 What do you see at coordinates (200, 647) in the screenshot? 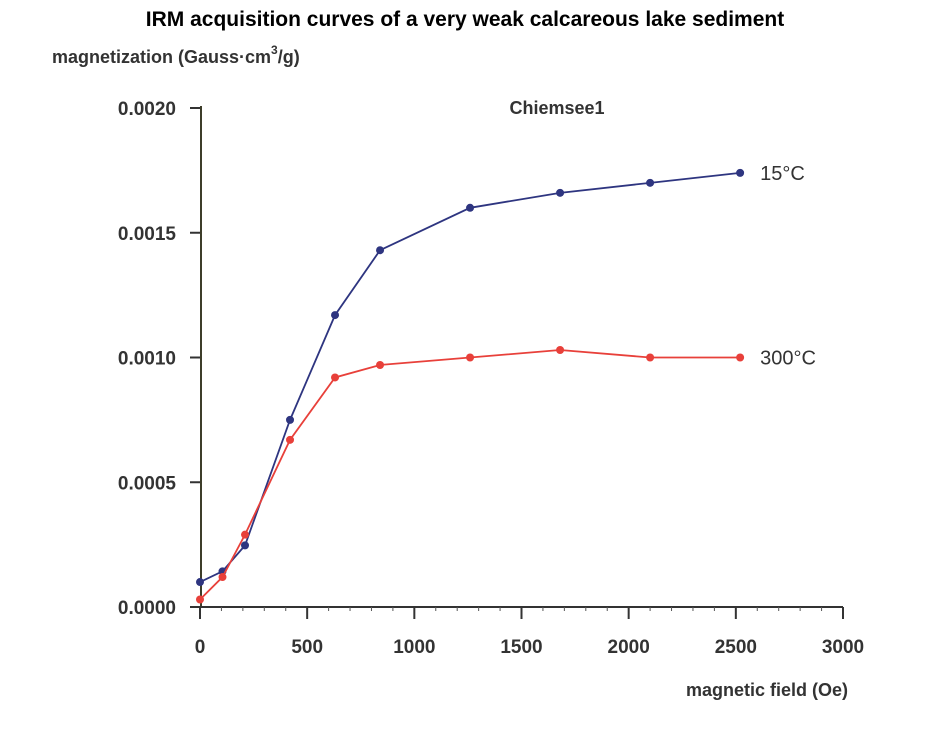
I see `x-tick-label: 0` at bounding box center [200, 647].